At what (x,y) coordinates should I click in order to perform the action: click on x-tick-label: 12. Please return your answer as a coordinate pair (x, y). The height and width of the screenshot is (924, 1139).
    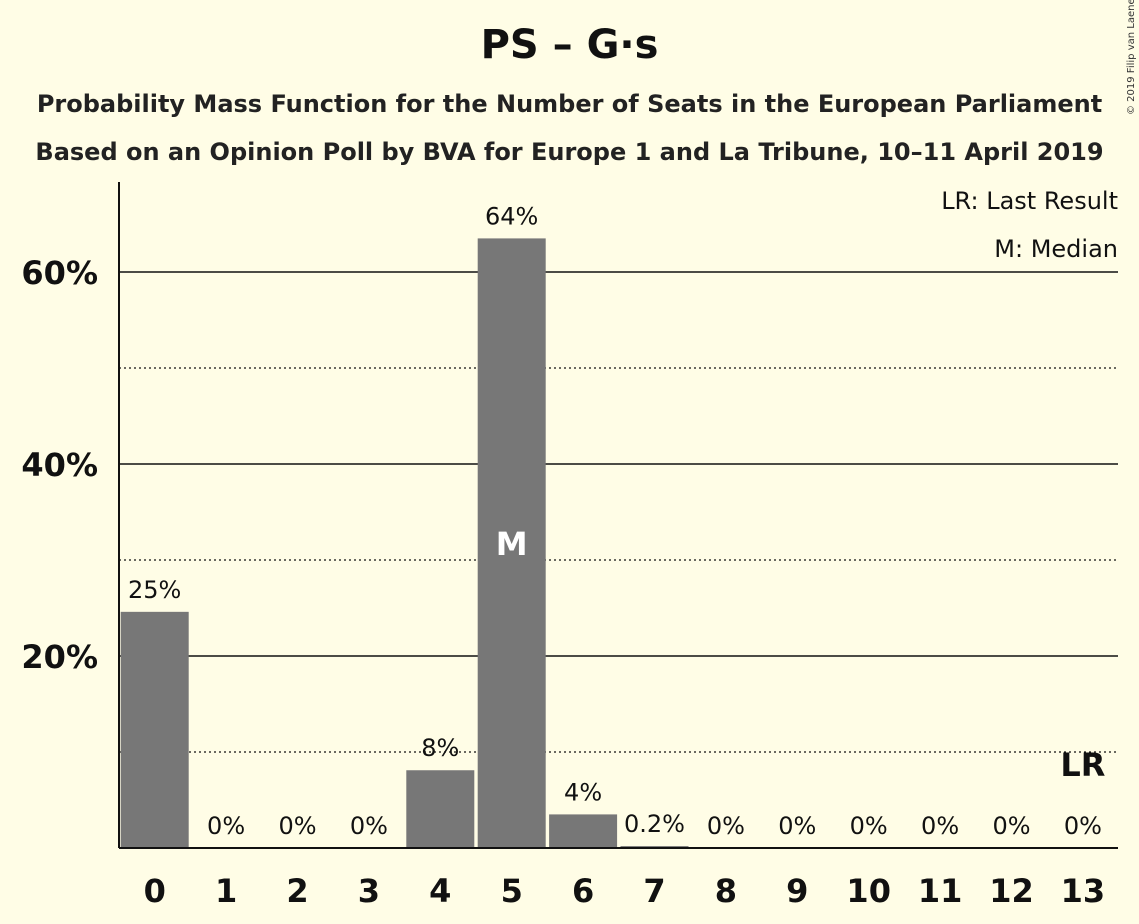
    Looking at the image, I should click on (1011, 891).